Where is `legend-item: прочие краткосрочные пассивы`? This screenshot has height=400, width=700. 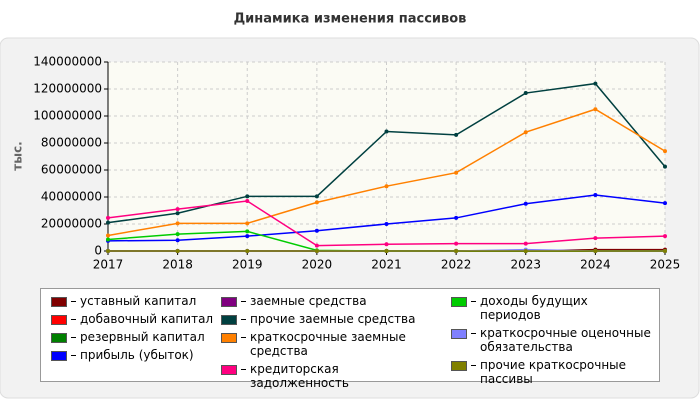 legend-item: прочие краткосрочные пассивы is located at coordinates (551, 372).